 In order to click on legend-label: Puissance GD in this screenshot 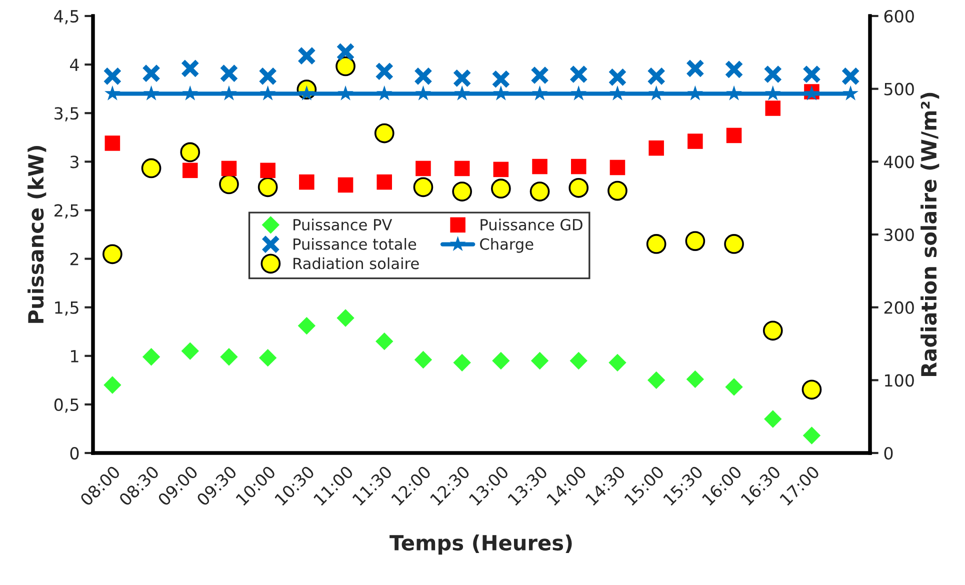, I will do `click(531, 224)`.